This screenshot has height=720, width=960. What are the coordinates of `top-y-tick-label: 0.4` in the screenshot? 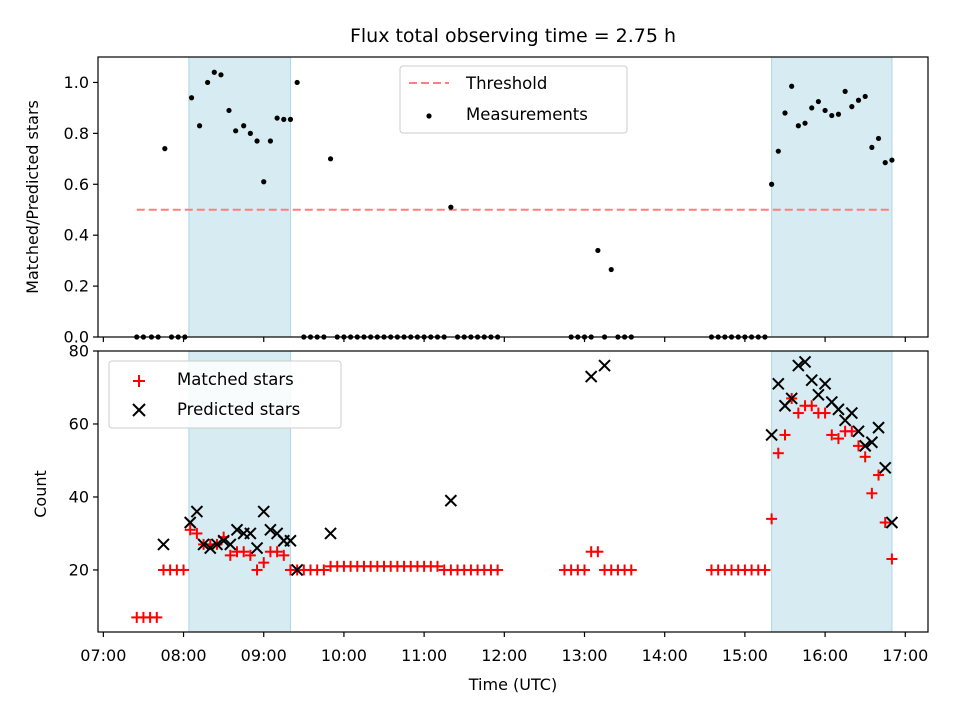 It's located at (76, 235).